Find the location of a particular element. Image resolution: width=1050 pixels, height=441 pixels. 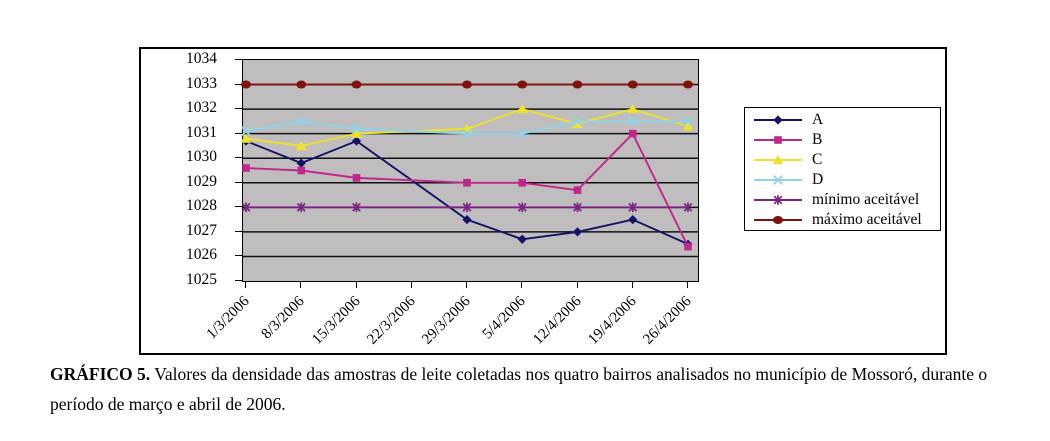

series-line-C is located at coordinates (467, 127).